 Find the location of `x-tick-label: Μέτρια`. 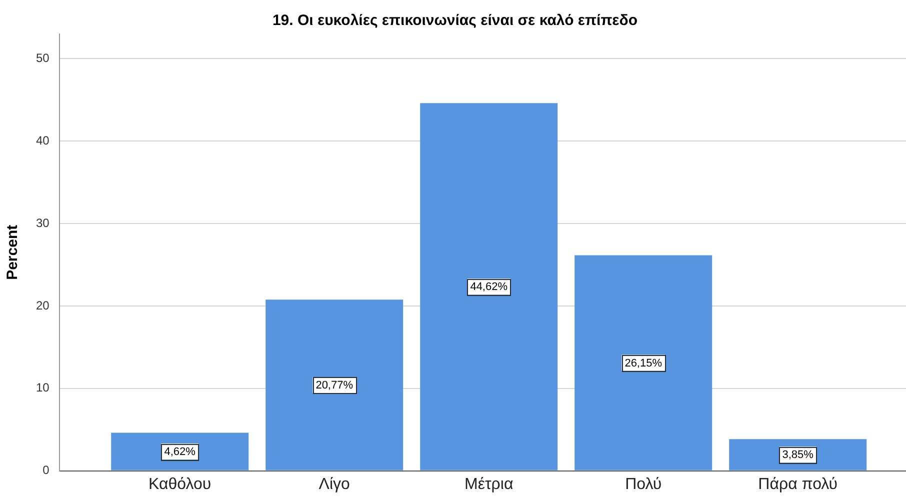

x-tick-label: Μέτρια is located at coordinates (489, 484).